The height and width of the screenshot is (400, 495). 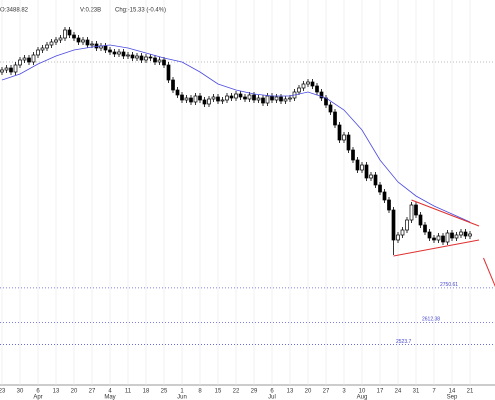 I want to click on month-label: Aug, so click(x=362, y=397).